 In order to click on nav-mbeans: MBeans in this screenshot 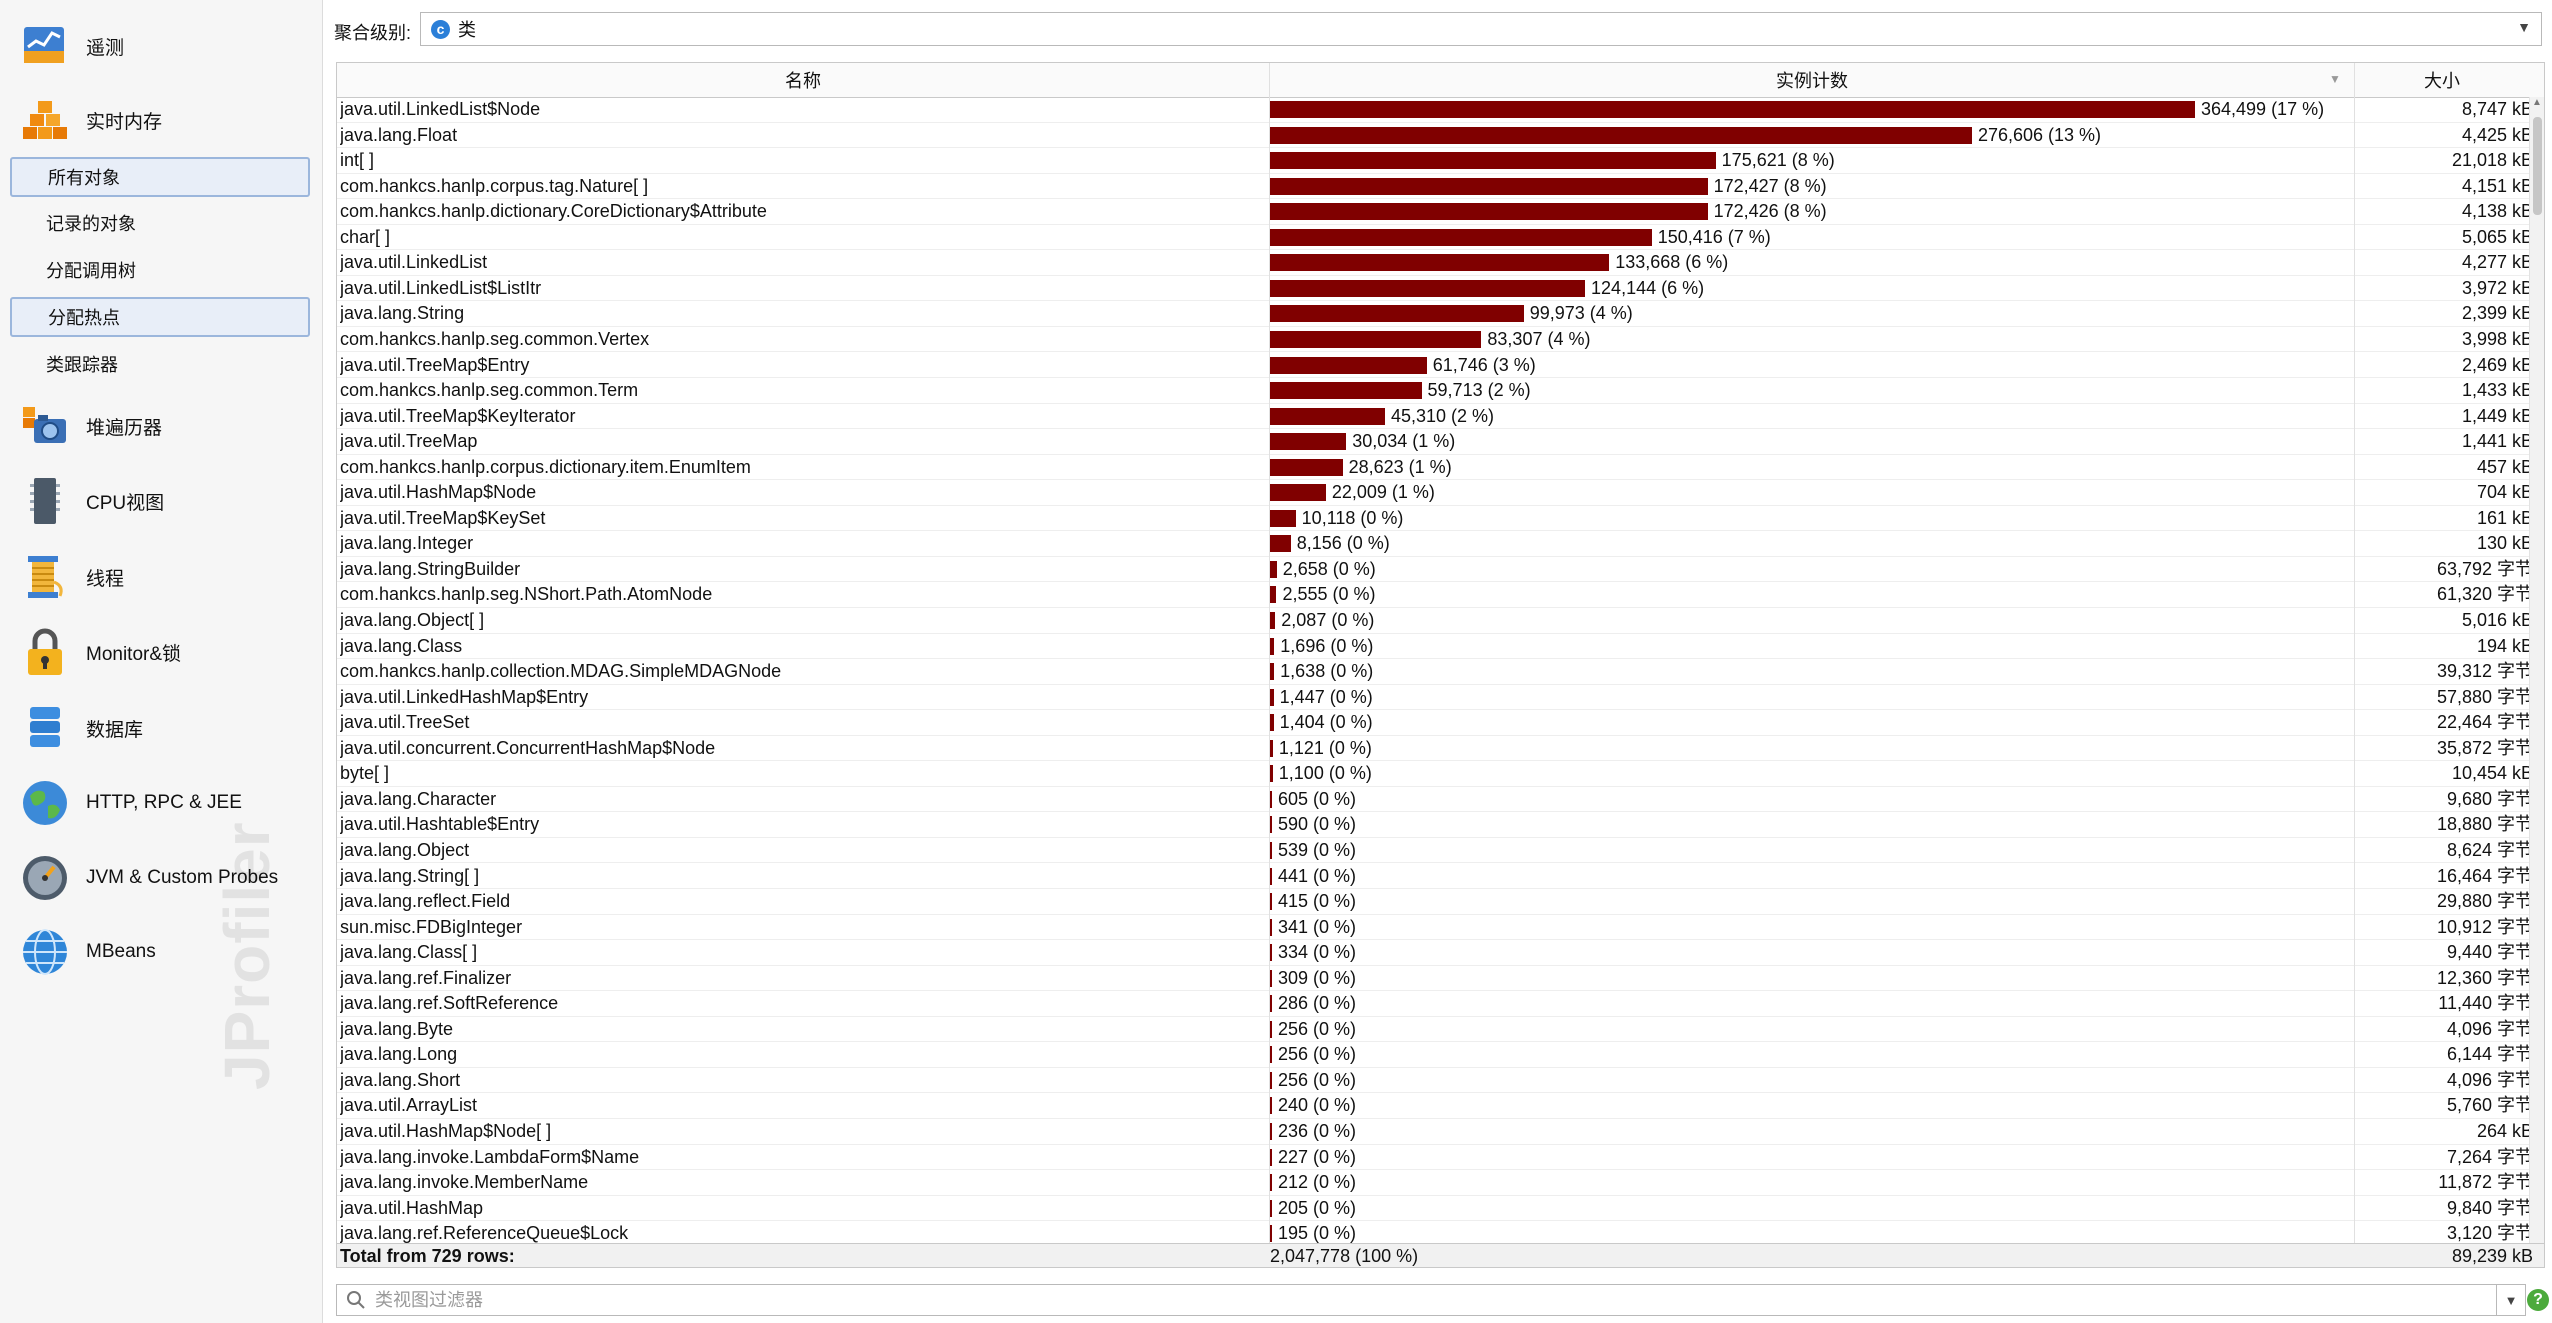, I will do `click(165, 952)`.